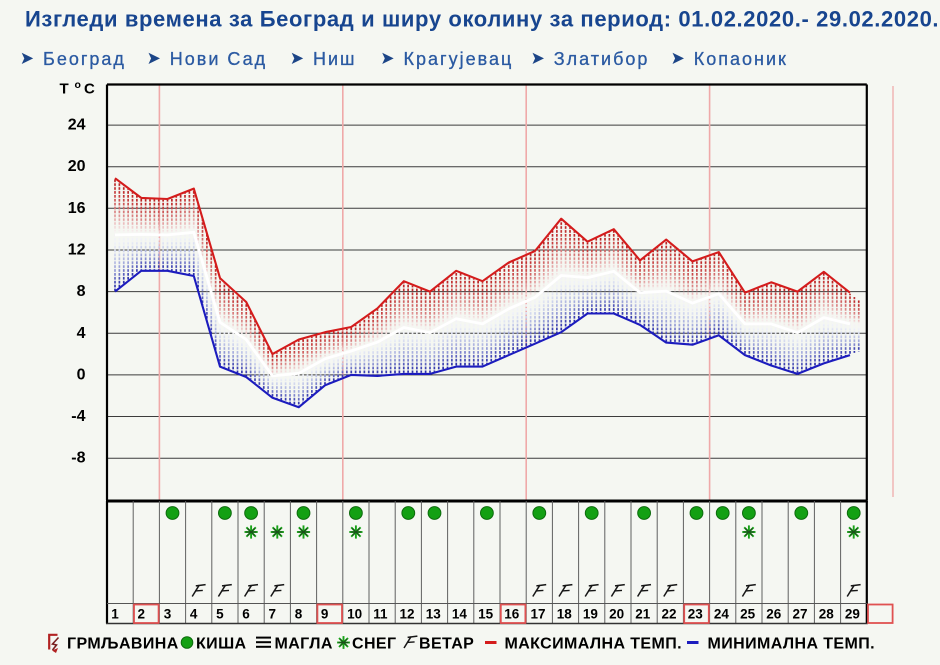 This screenshot has width=940, height=665. I want to click on svg-text: 14, so click(460, 614).